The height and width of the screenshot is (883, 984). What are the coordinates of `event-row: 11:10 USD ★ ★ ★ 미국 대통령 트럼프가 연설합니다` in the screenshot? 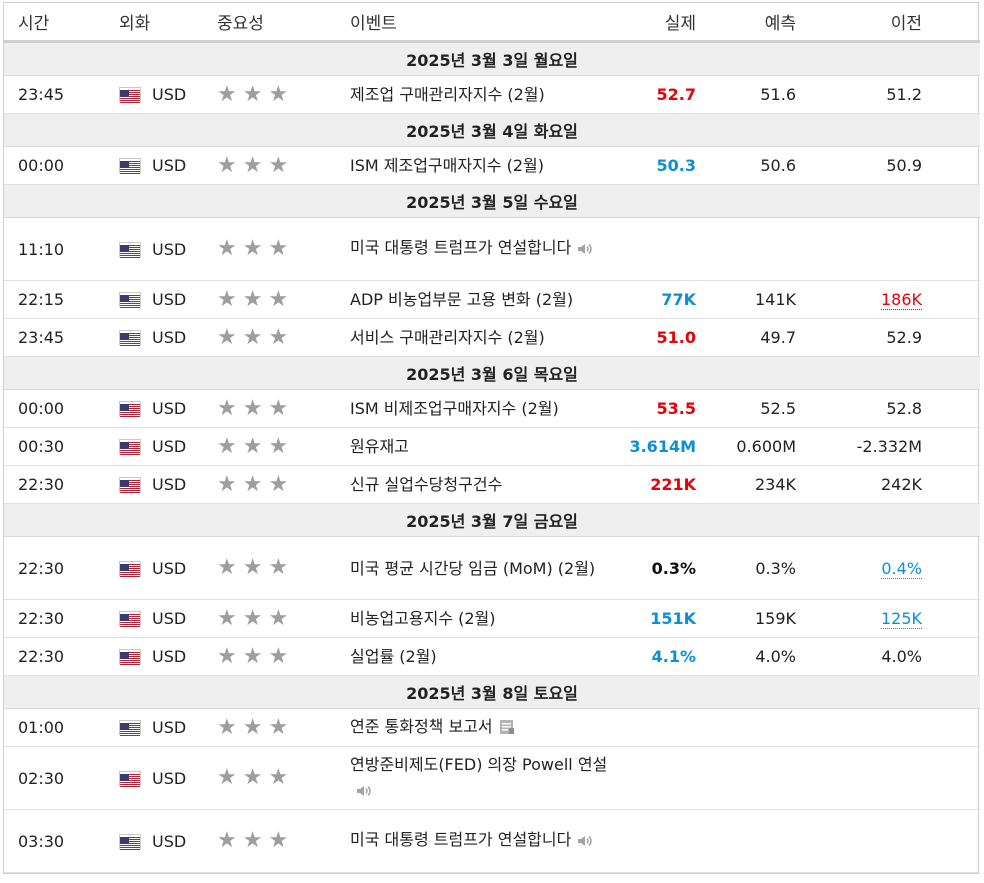 It's located at (492, 249).